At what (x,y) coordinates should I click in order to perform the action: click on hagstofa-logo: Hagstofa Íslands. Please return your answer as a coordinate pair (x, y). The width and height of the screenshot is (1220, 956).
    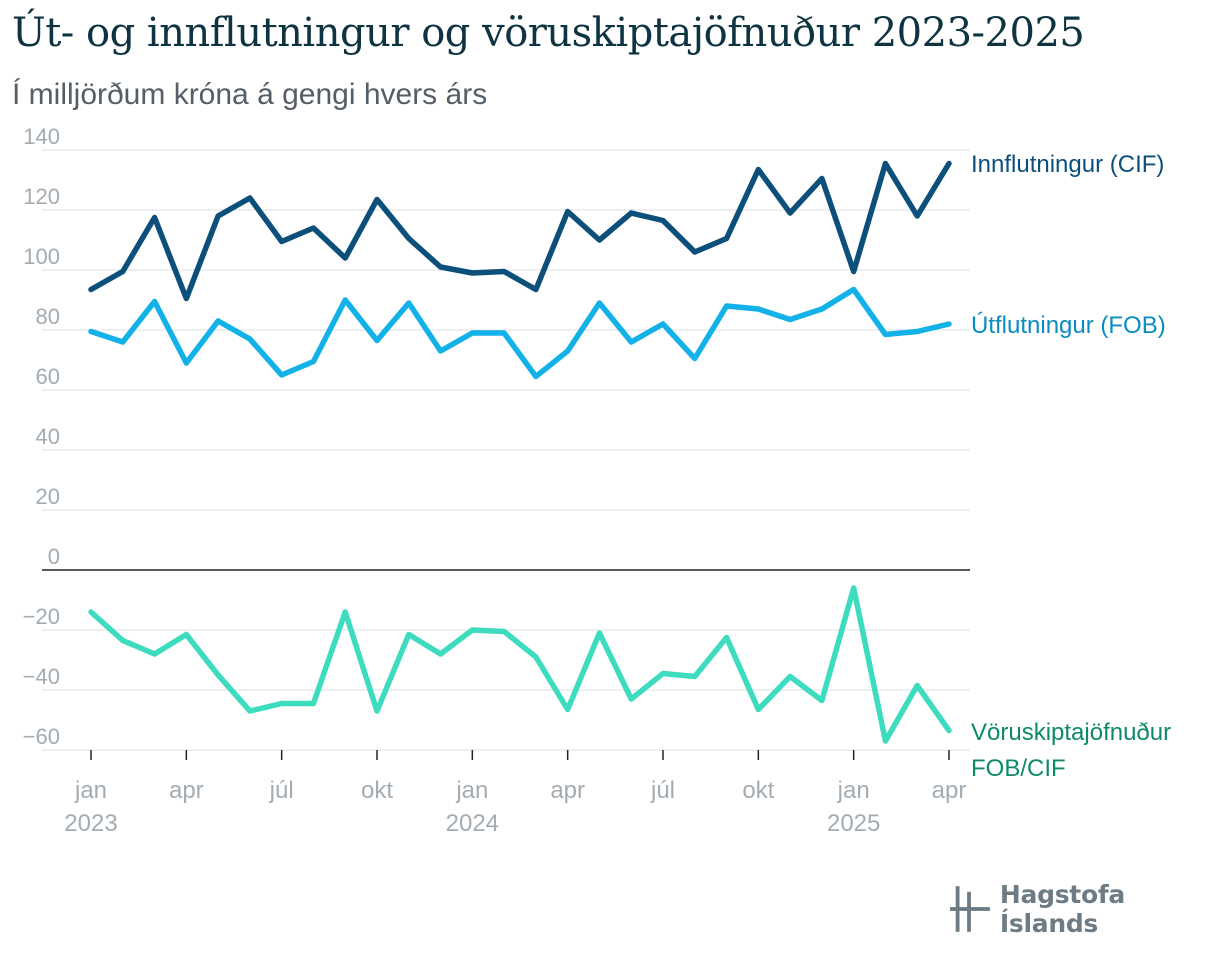
    Looking at the image, I should click on (1085, 909).